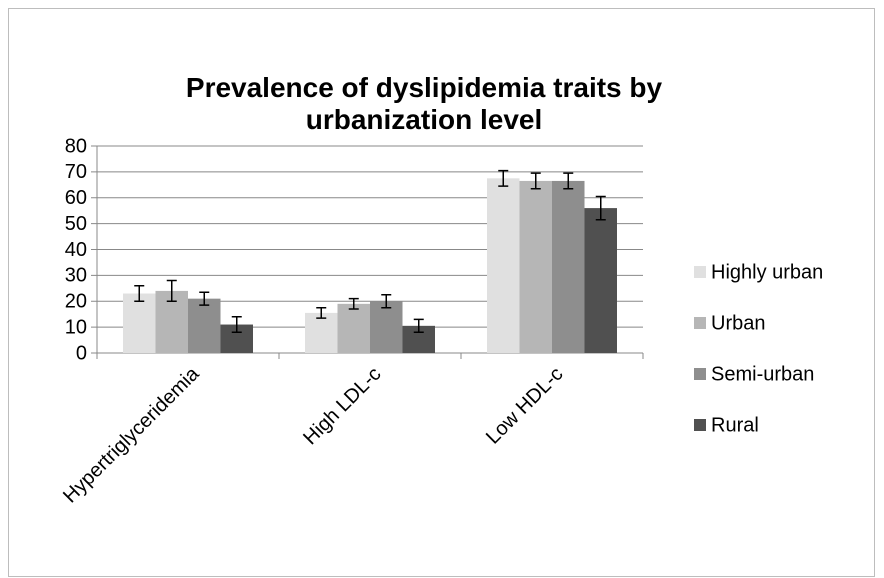 Image resolution: width=884 pixels, height=578 pixels. What do you see at coordinates (76, 302) in the screenshot?
I see `y-tick-label: 20` at bounding box center [76, 302].